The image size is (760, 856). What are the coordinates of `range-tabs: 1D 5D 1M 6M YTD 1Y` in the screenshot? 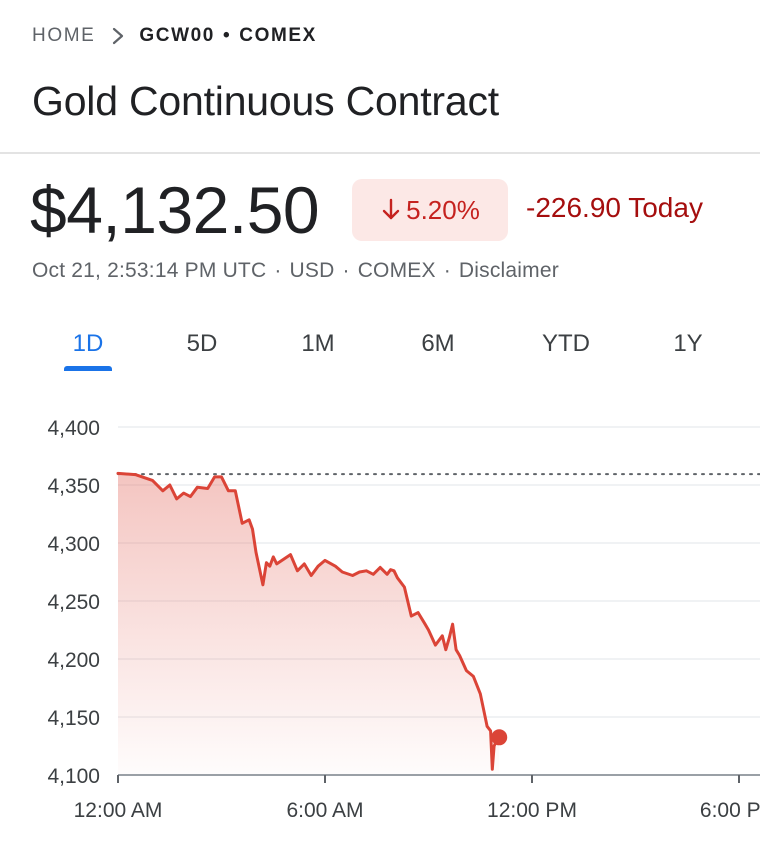 It's located at (380, 346).